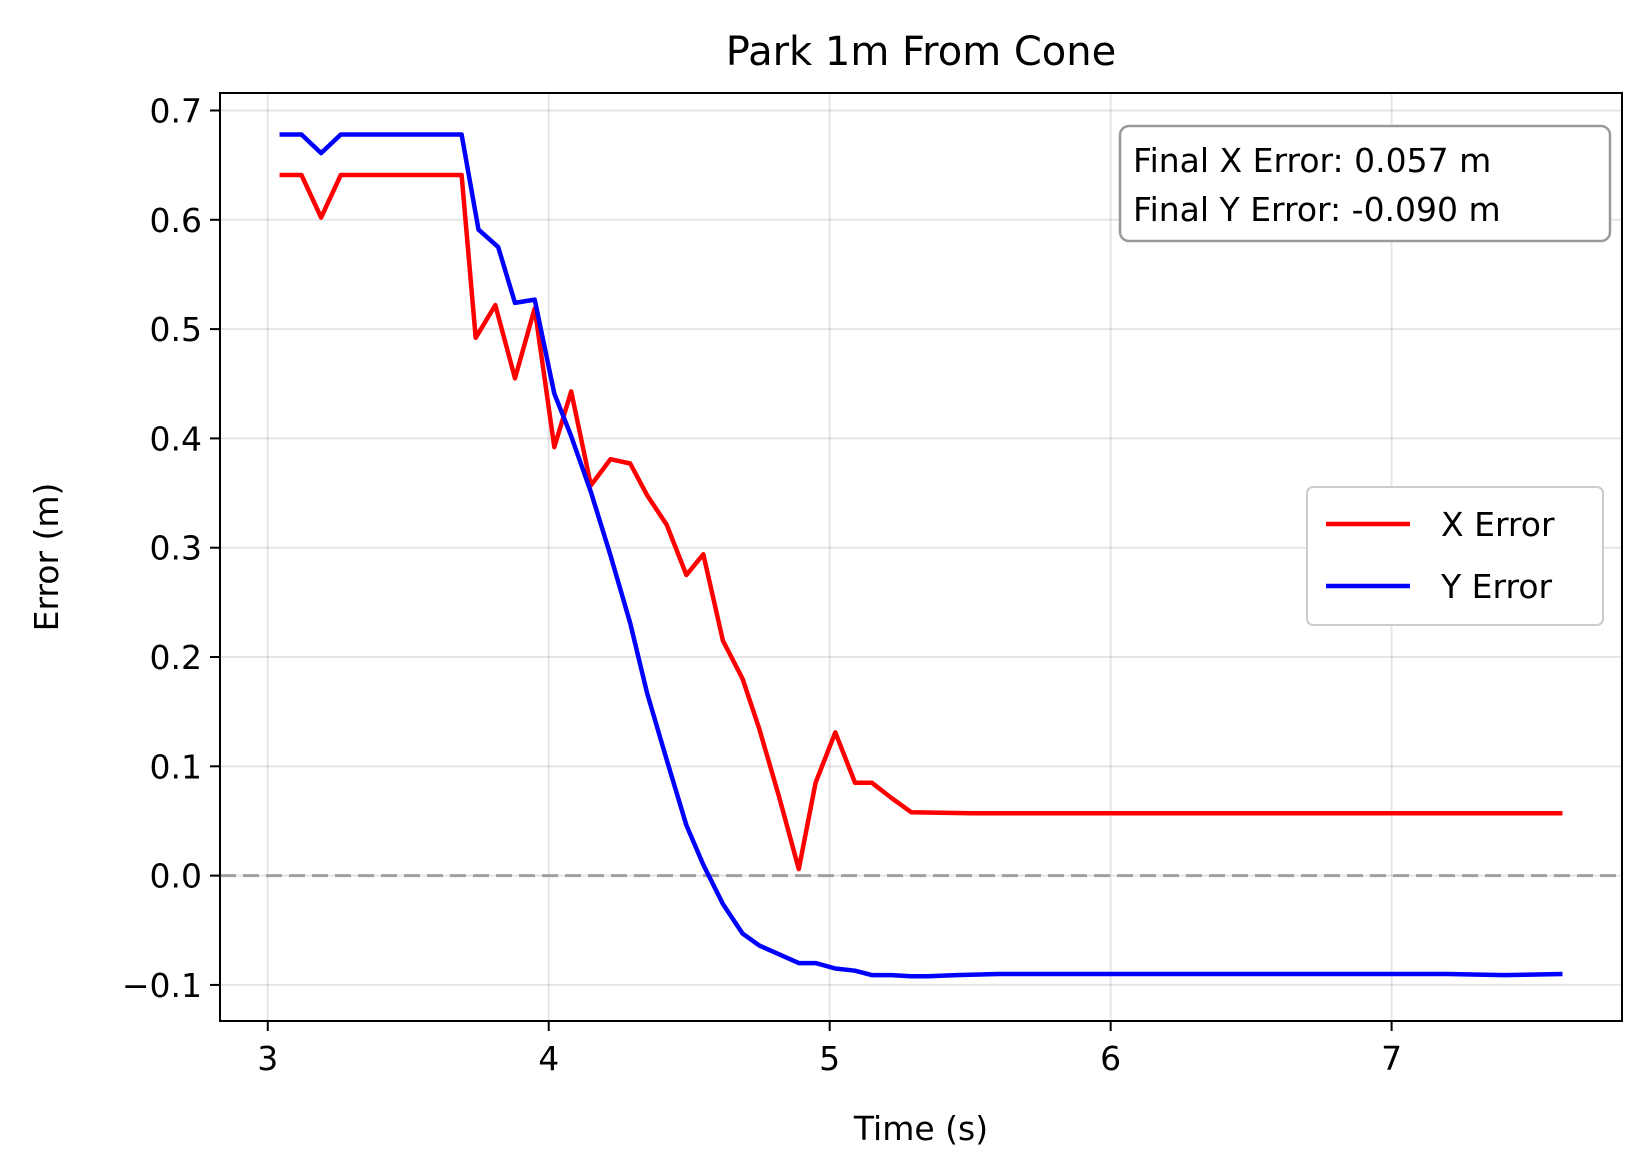 The image size is (1643, 1176). Describe the element at coordinates (921, 52) in the screenshot. I see `chart-title: Park 1m From Cone` at that location.